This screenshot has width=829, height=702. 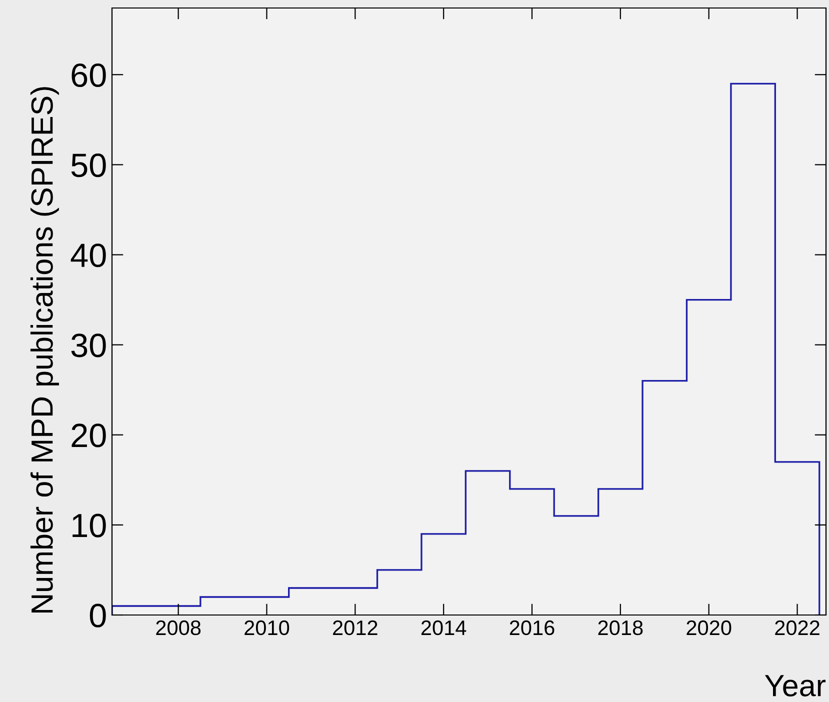 I want to click on y-tick-label: 10, so click(x=89, y=526).